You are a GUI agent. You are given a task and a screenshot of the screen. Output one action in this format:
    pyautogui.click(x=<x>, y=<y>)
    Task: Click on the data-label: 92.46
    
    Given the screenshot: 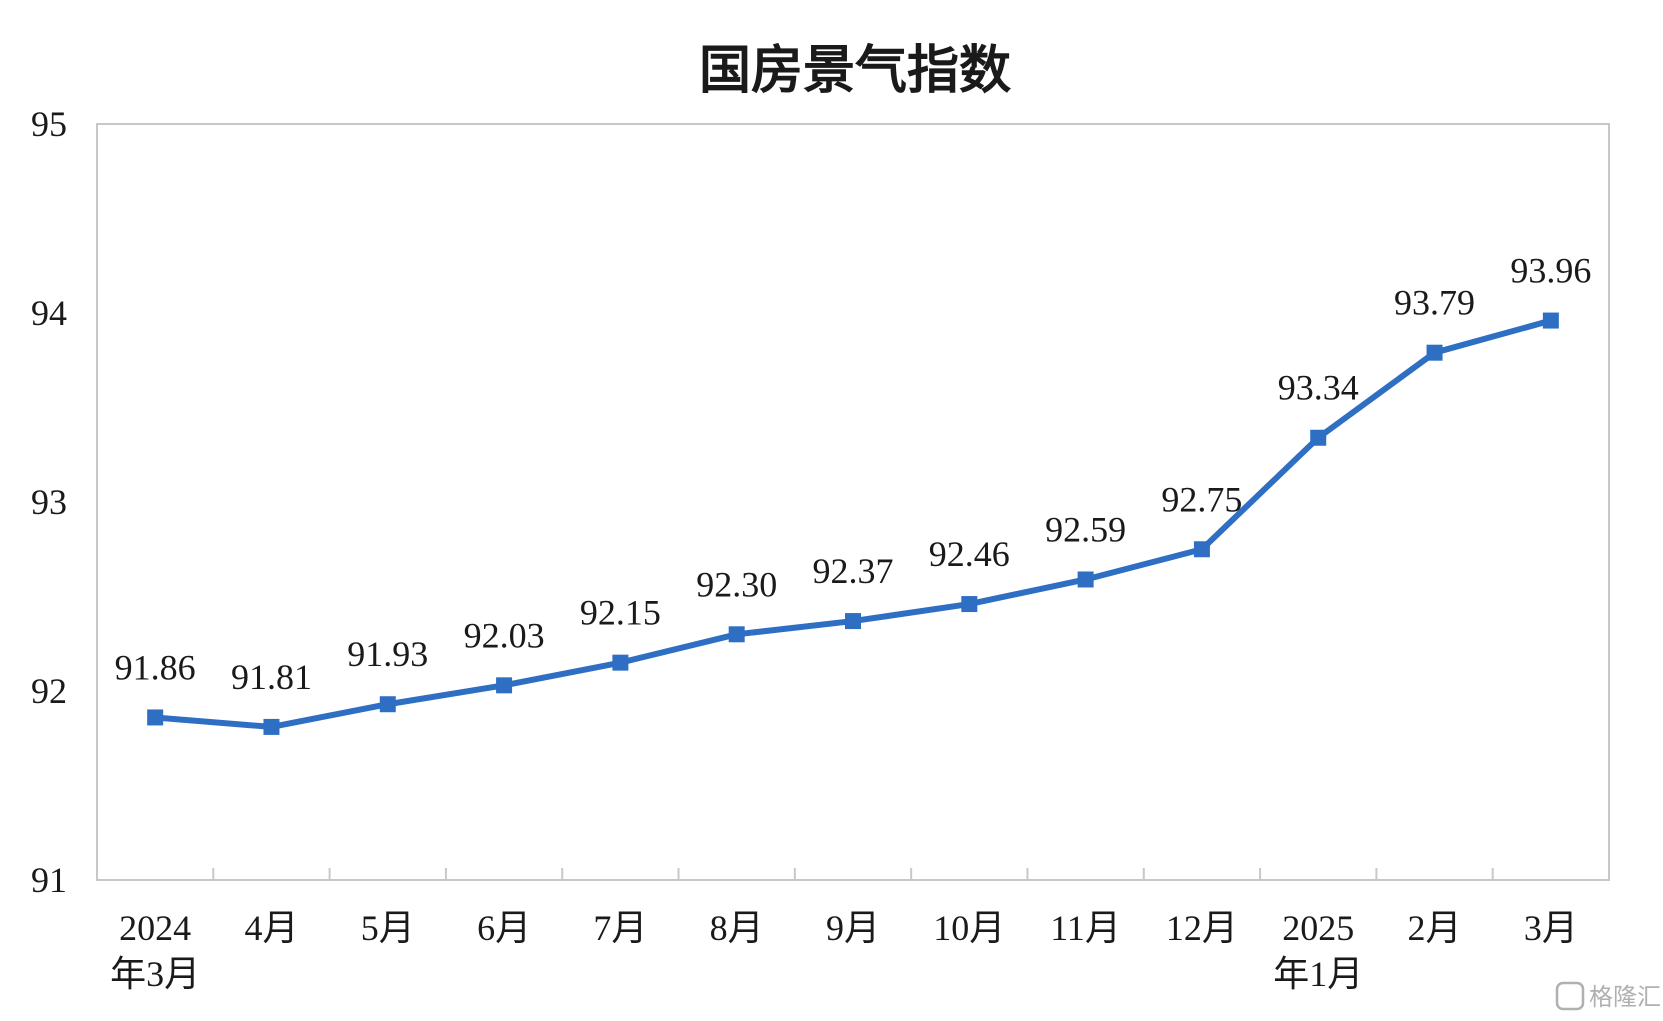 What is the action you would take?
    pyautogui.click(x=969, y=554)
    